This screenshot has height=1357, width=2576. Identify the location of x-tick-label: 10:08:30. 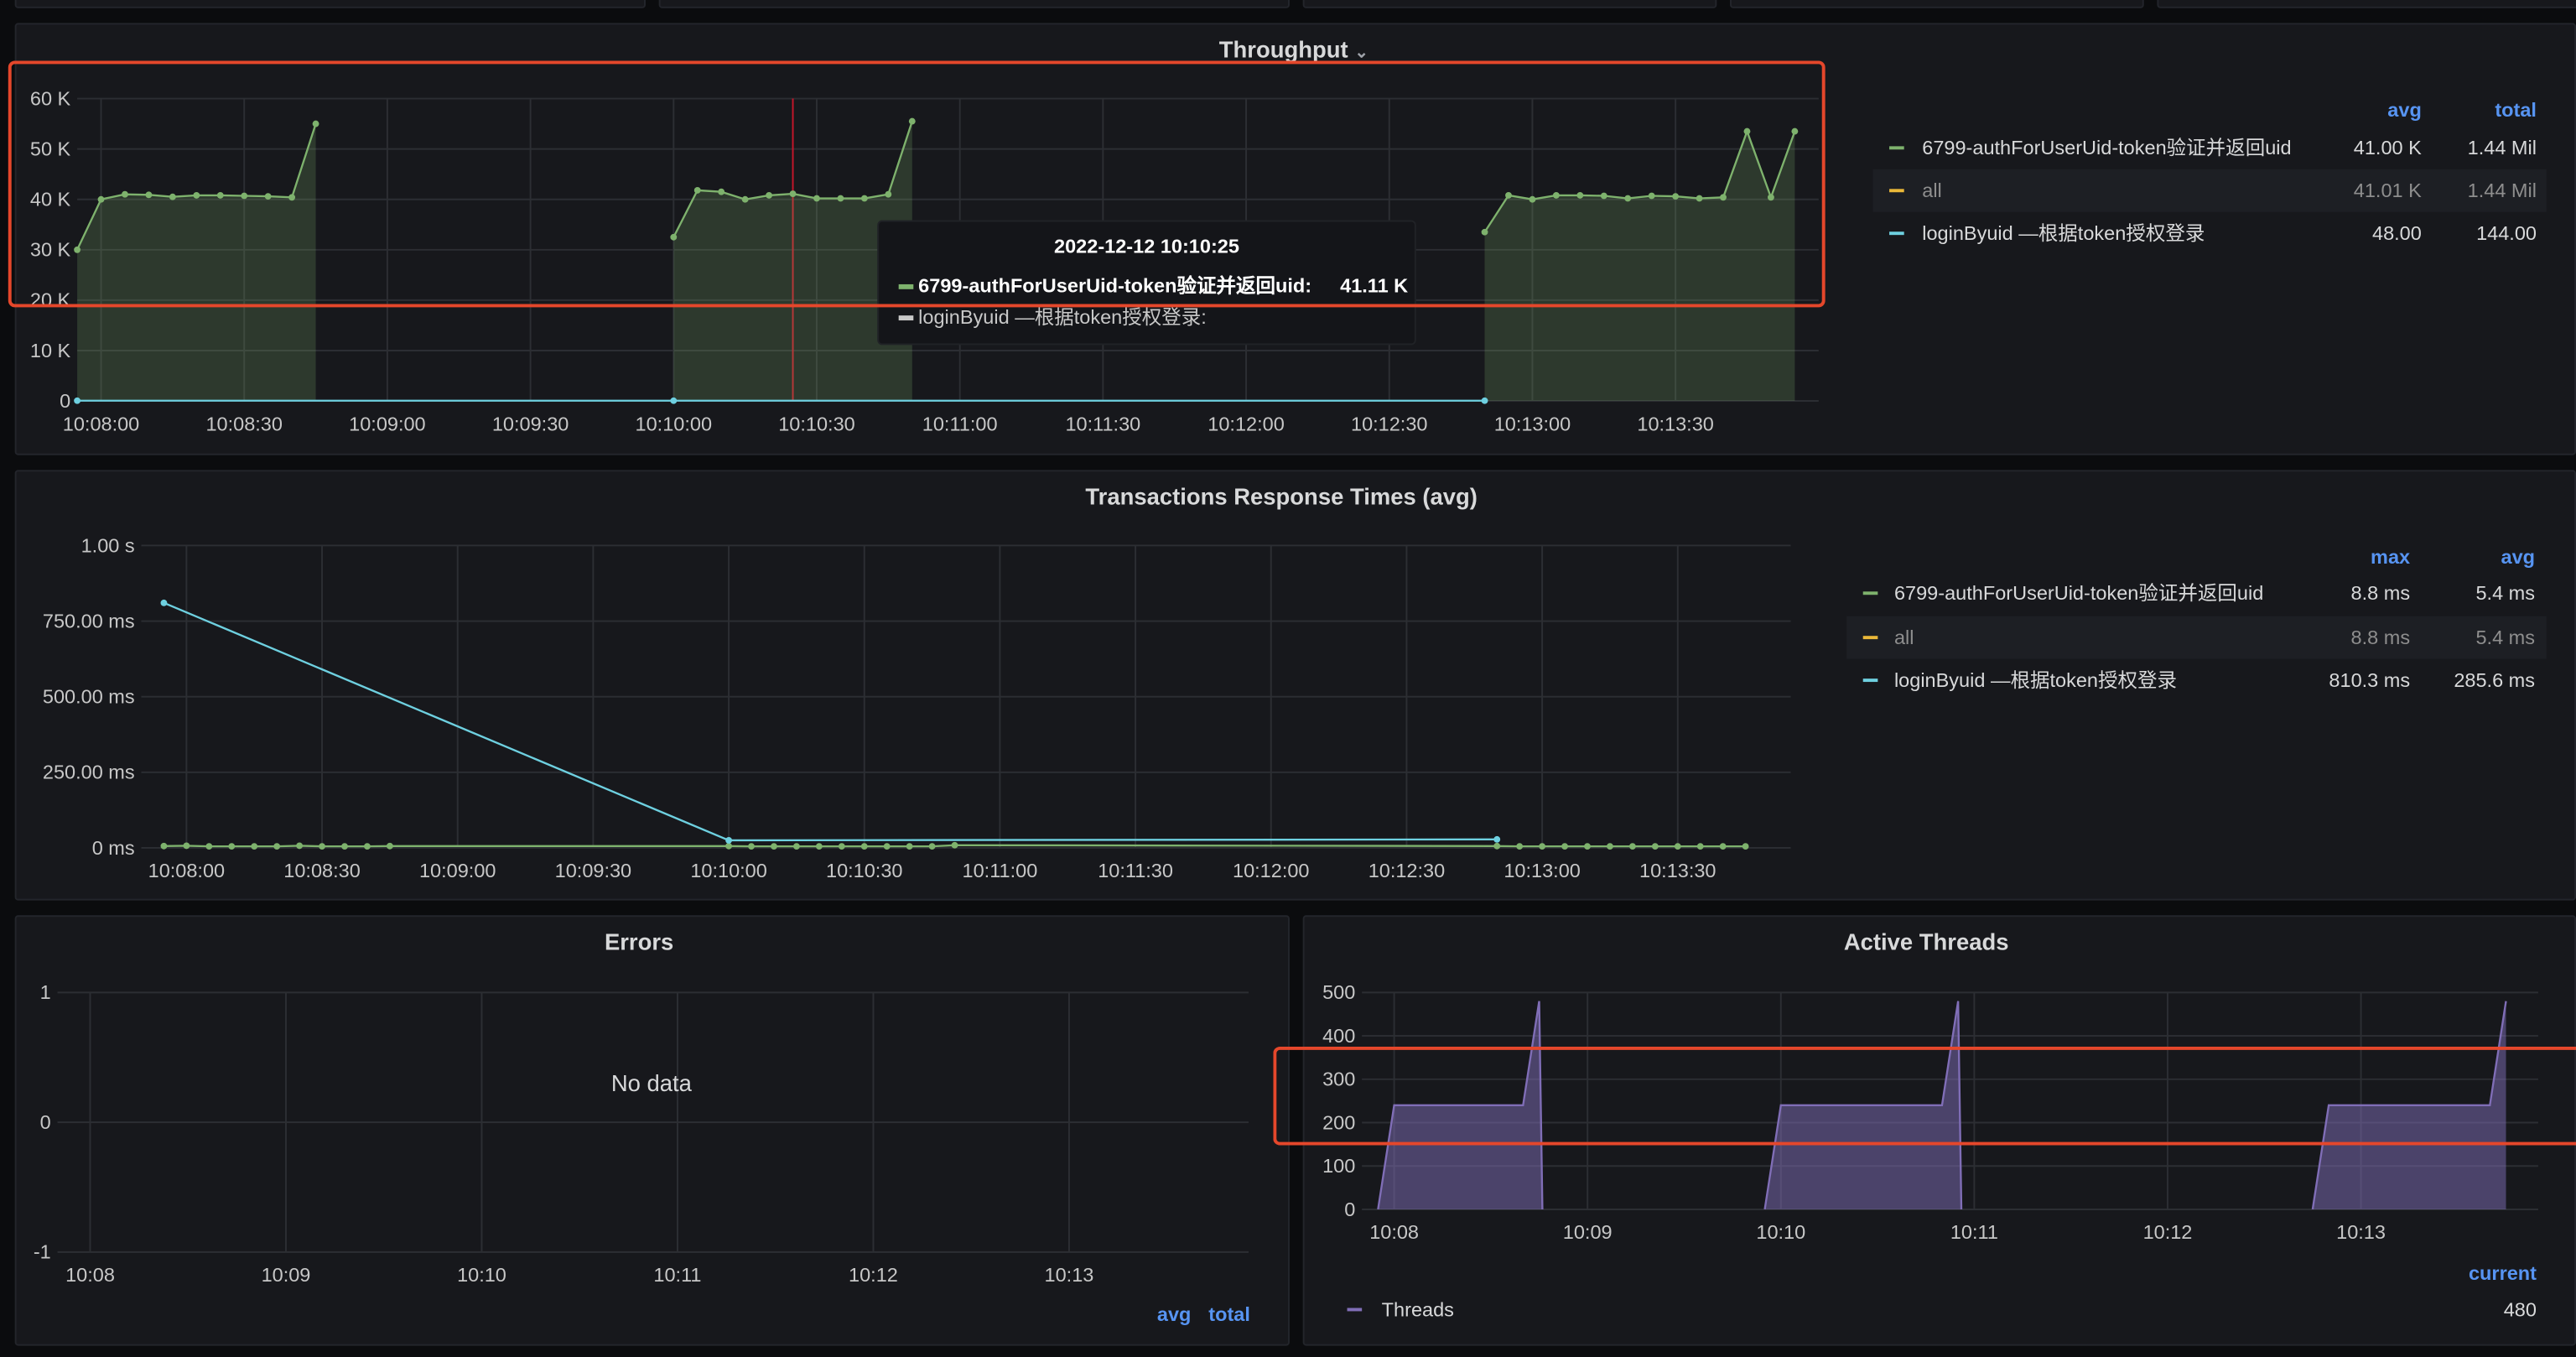
(321, 870).